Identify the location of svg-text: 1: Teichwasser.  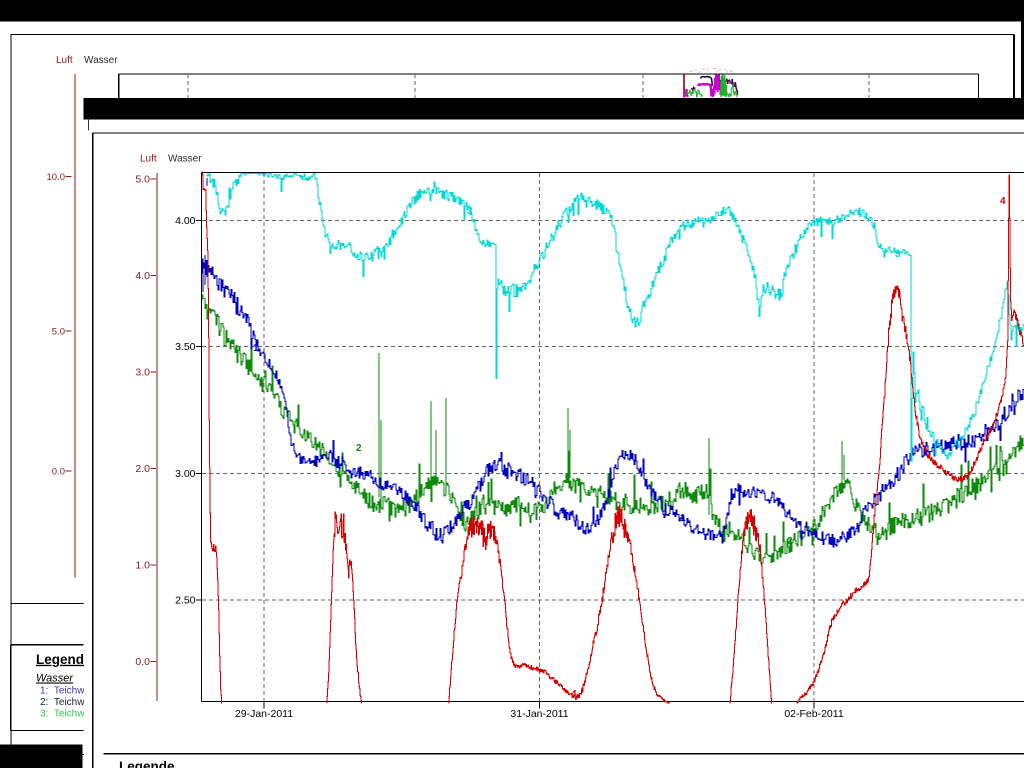
(75, 691).